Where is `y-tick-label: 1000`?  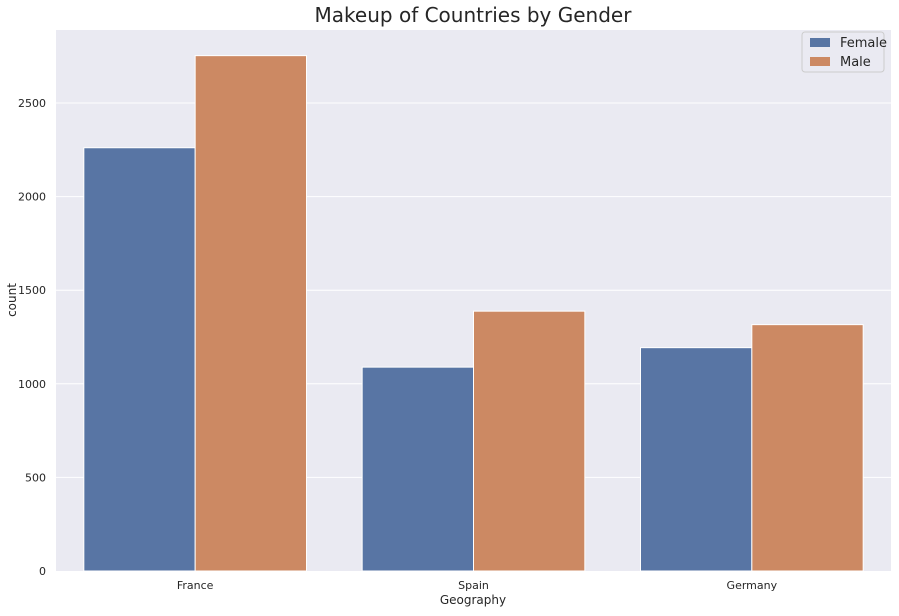
y-tick-label: 1000 is located at coordinates (32, 384).